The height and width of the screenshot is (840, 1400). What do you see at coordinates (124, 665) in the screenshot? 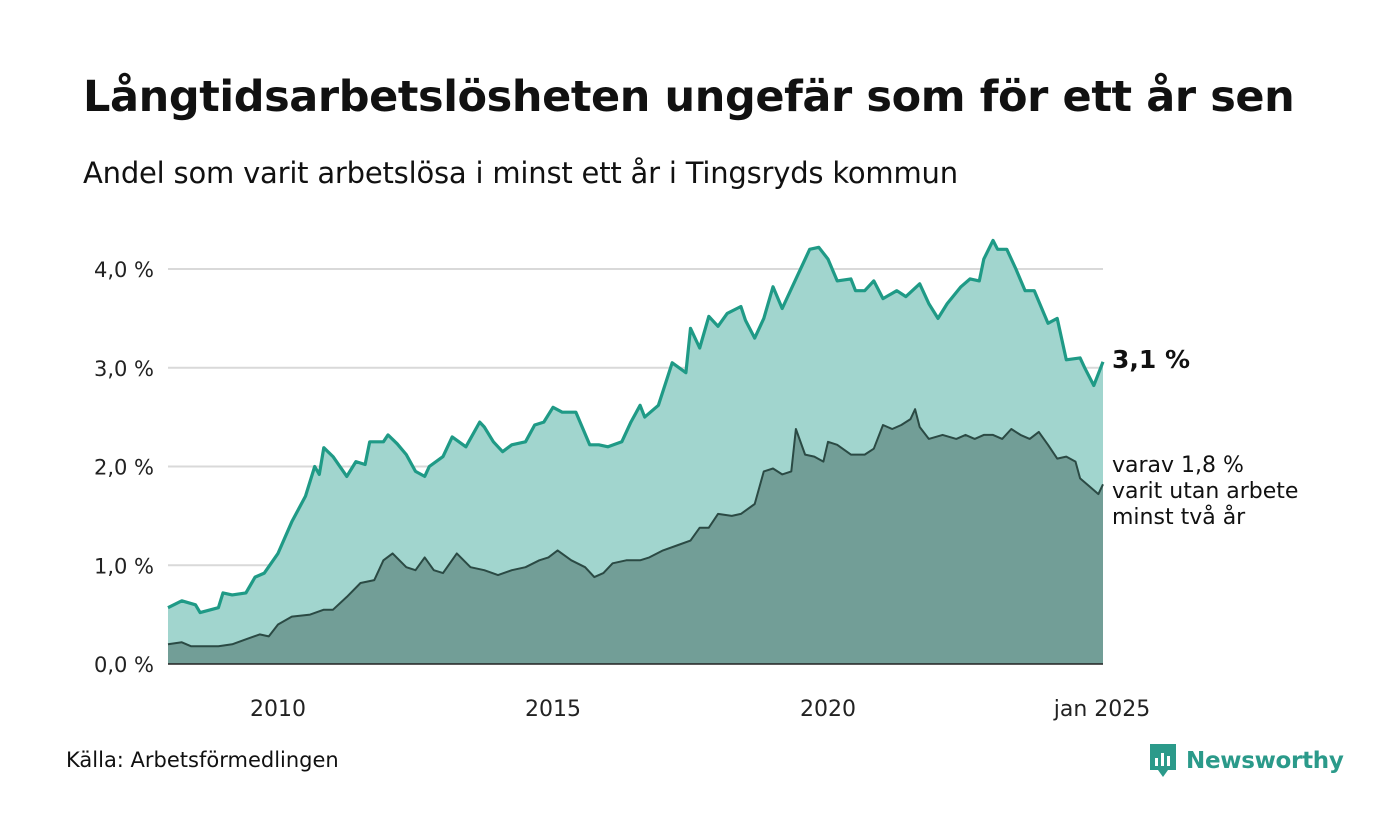
I see `y-tick-label: 0,0 %` at bounding box center [124, 665].